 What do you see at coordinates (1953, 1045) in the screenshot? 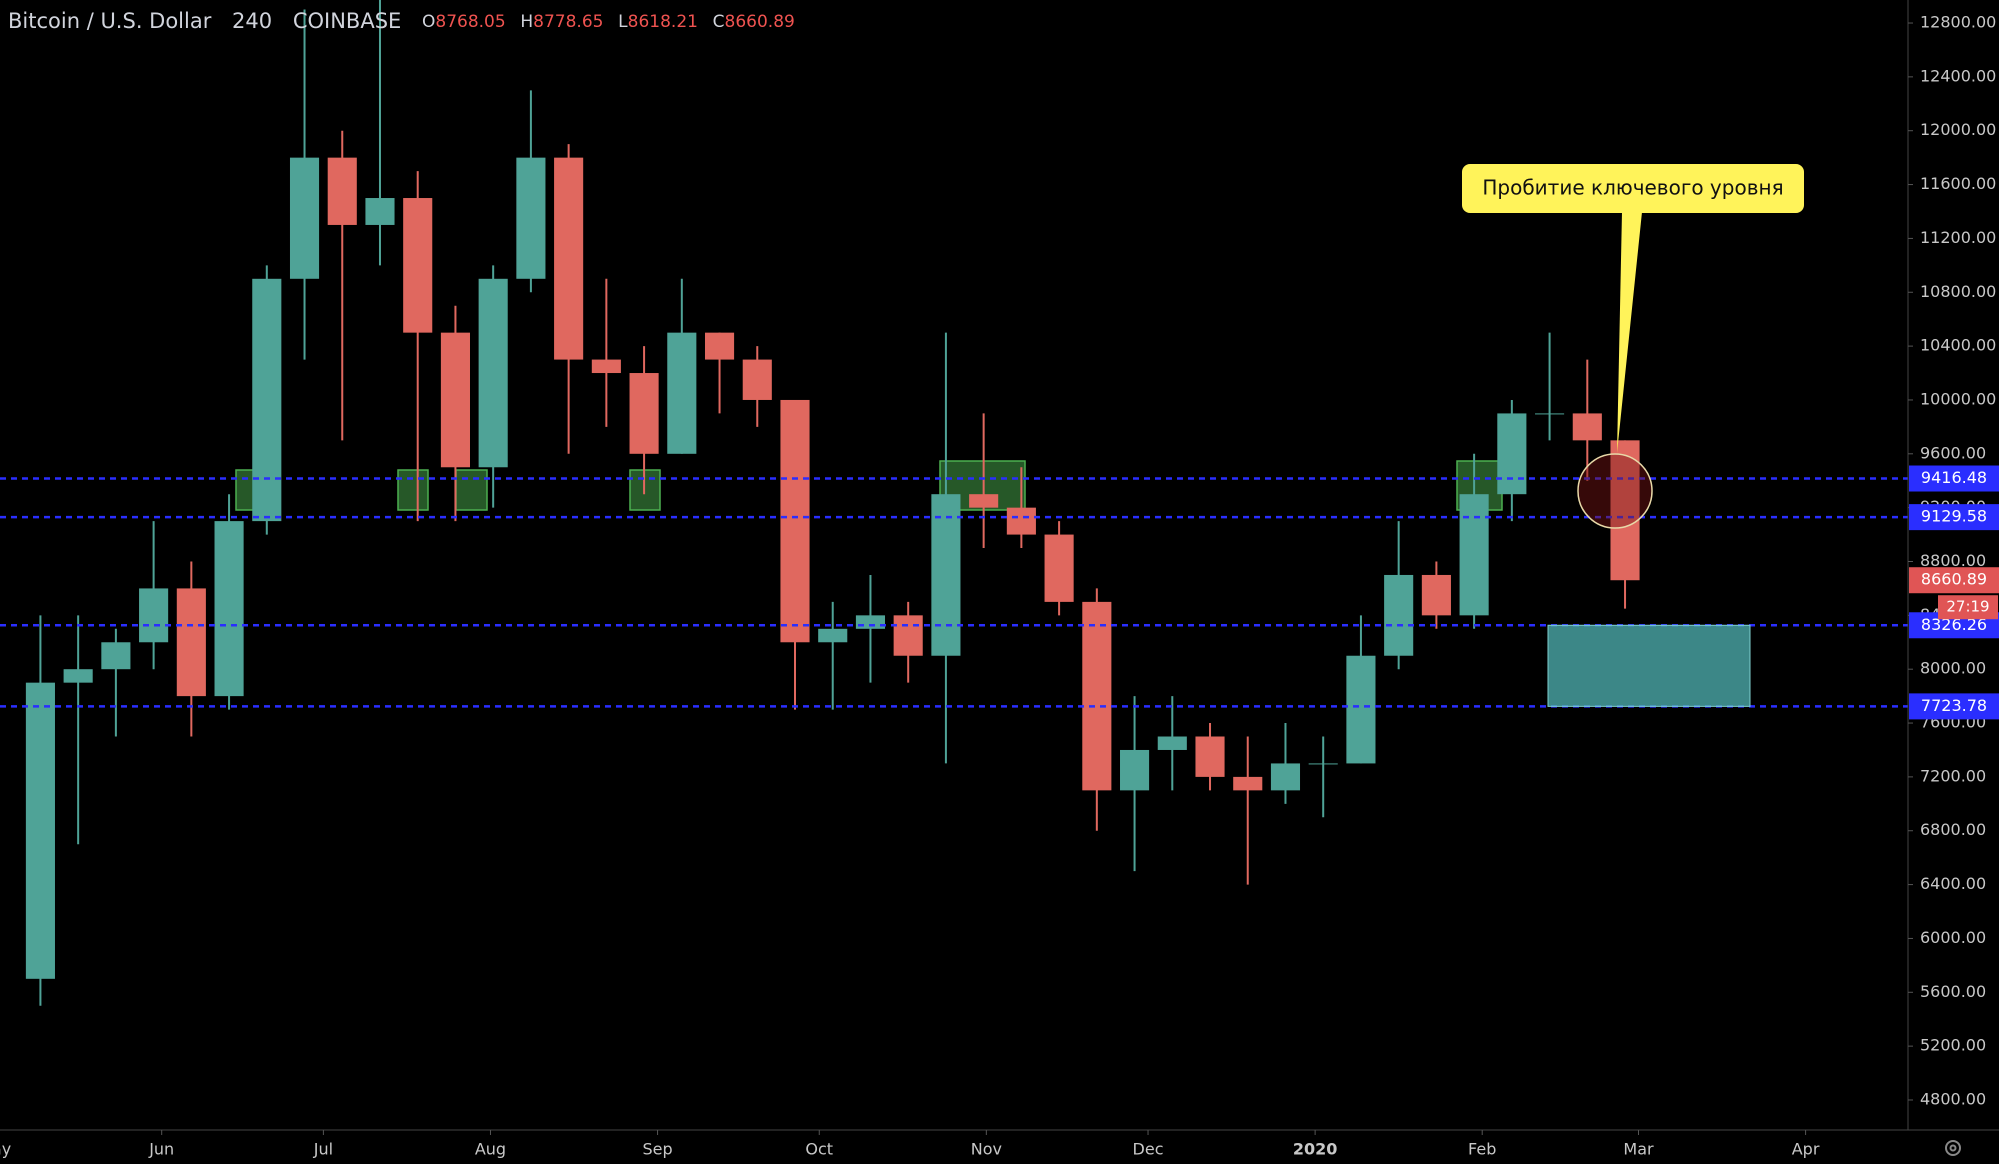
I see `y-tick-label: 5200.00` at bounding box center [1953, 1045].